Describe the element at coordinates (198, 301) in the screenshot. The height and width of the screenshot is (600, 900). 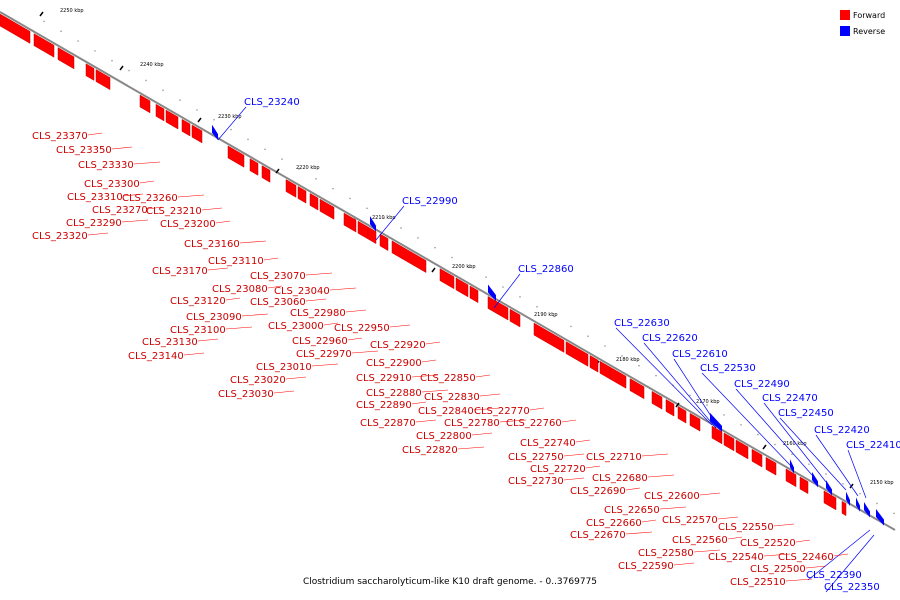
I see `forward-gene-label: CLS_23120` at that location.